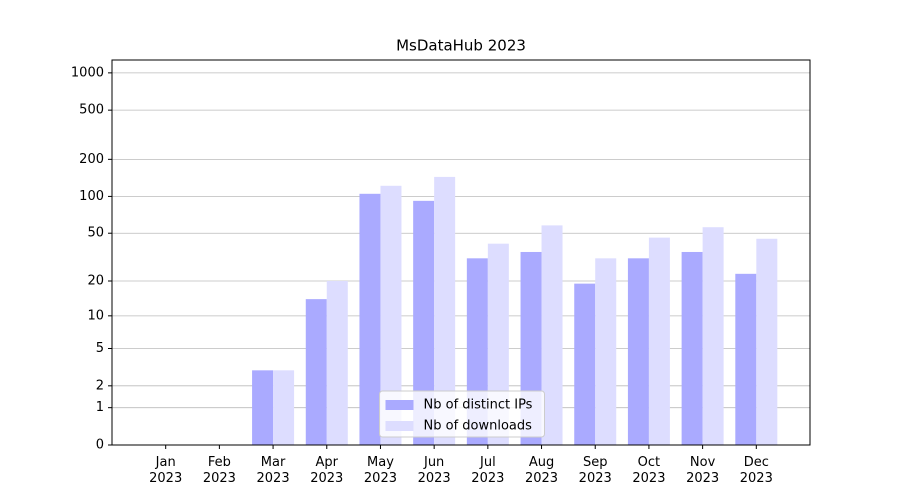 The image size is (900, 500). Describe the element at coordinates (702, 470) in the screenshot. I see `x-tick-label: Nov 2023` at that location.